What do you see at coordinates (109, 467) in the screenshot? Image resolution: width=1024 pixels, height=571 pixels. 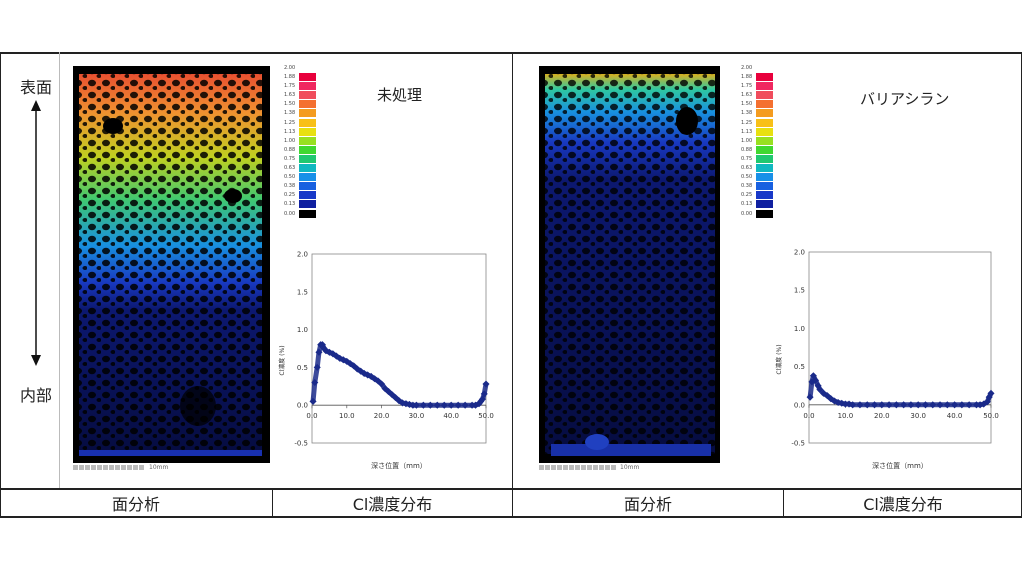 I see `map-scale-bar-untreated` at bounding box center [109, 467].